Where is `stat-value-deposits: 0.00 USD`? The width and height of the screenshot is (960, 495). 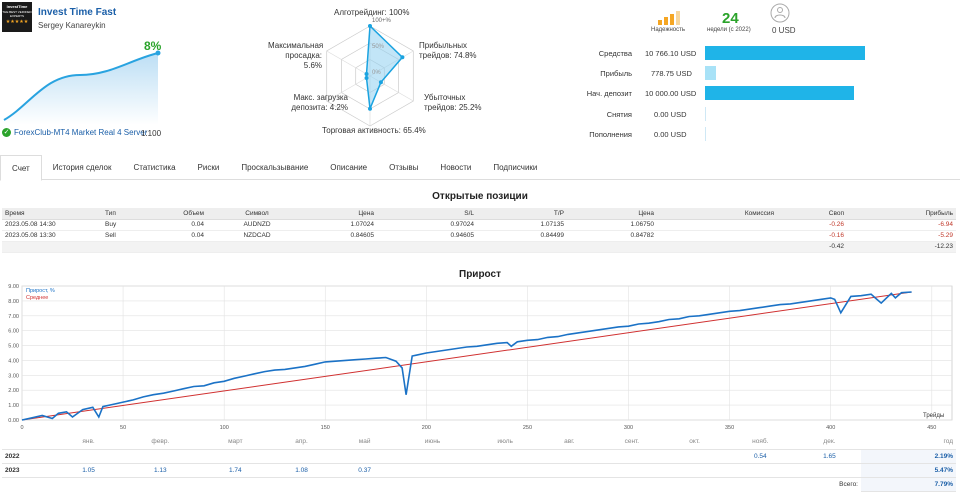 stat-value-deposits: 0.00 USD is located at coordinates (670, 134).